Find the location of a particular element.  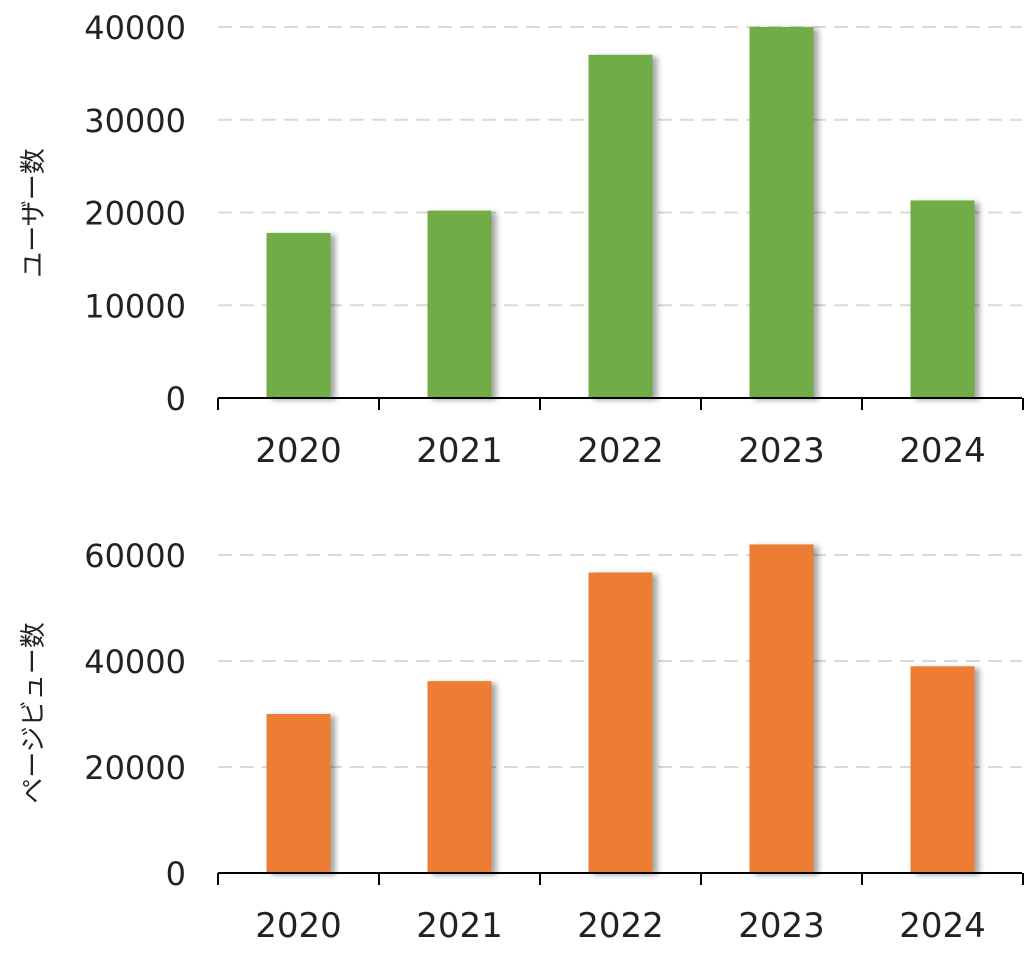

users-bar-2023 is located at coordinates (781, 212).